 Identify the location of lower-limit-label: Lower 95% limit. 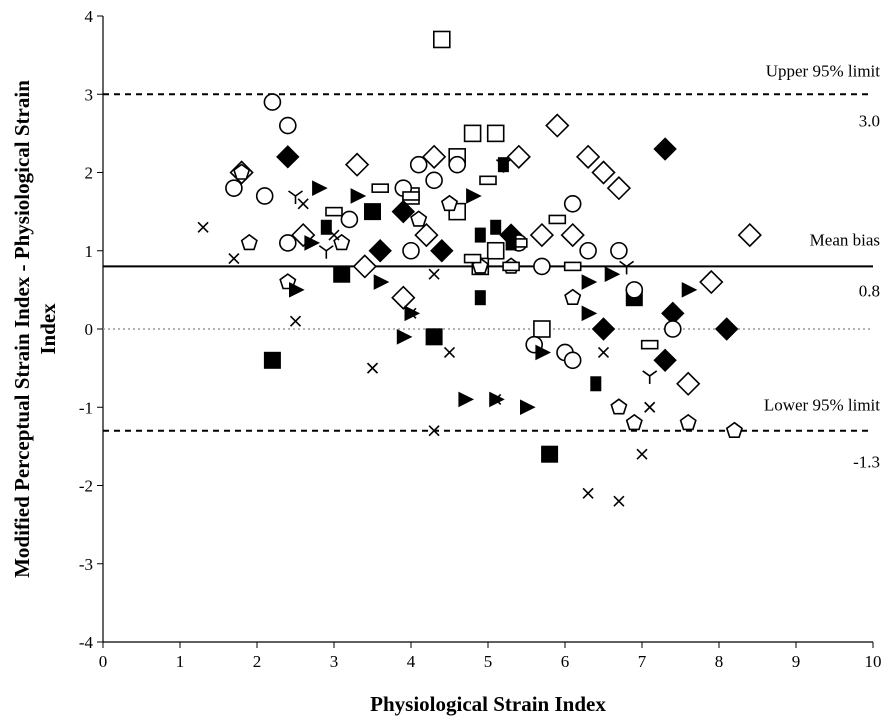
(822, 405).